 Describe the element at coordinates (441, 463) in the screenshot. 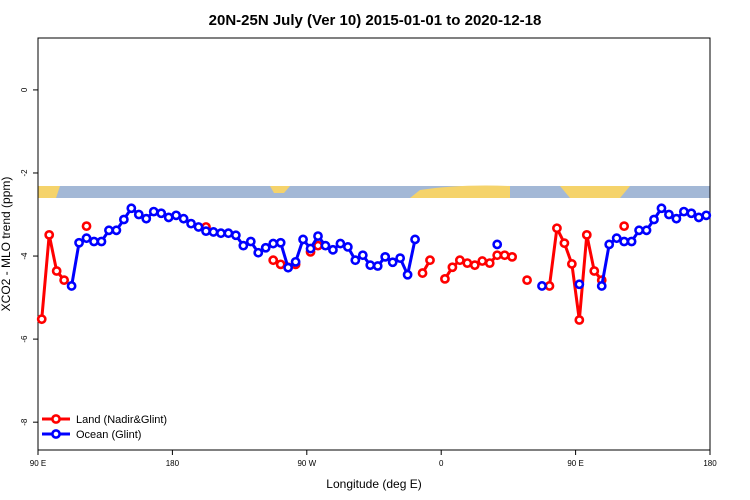

I see `x-tick-label: 0` at that location.